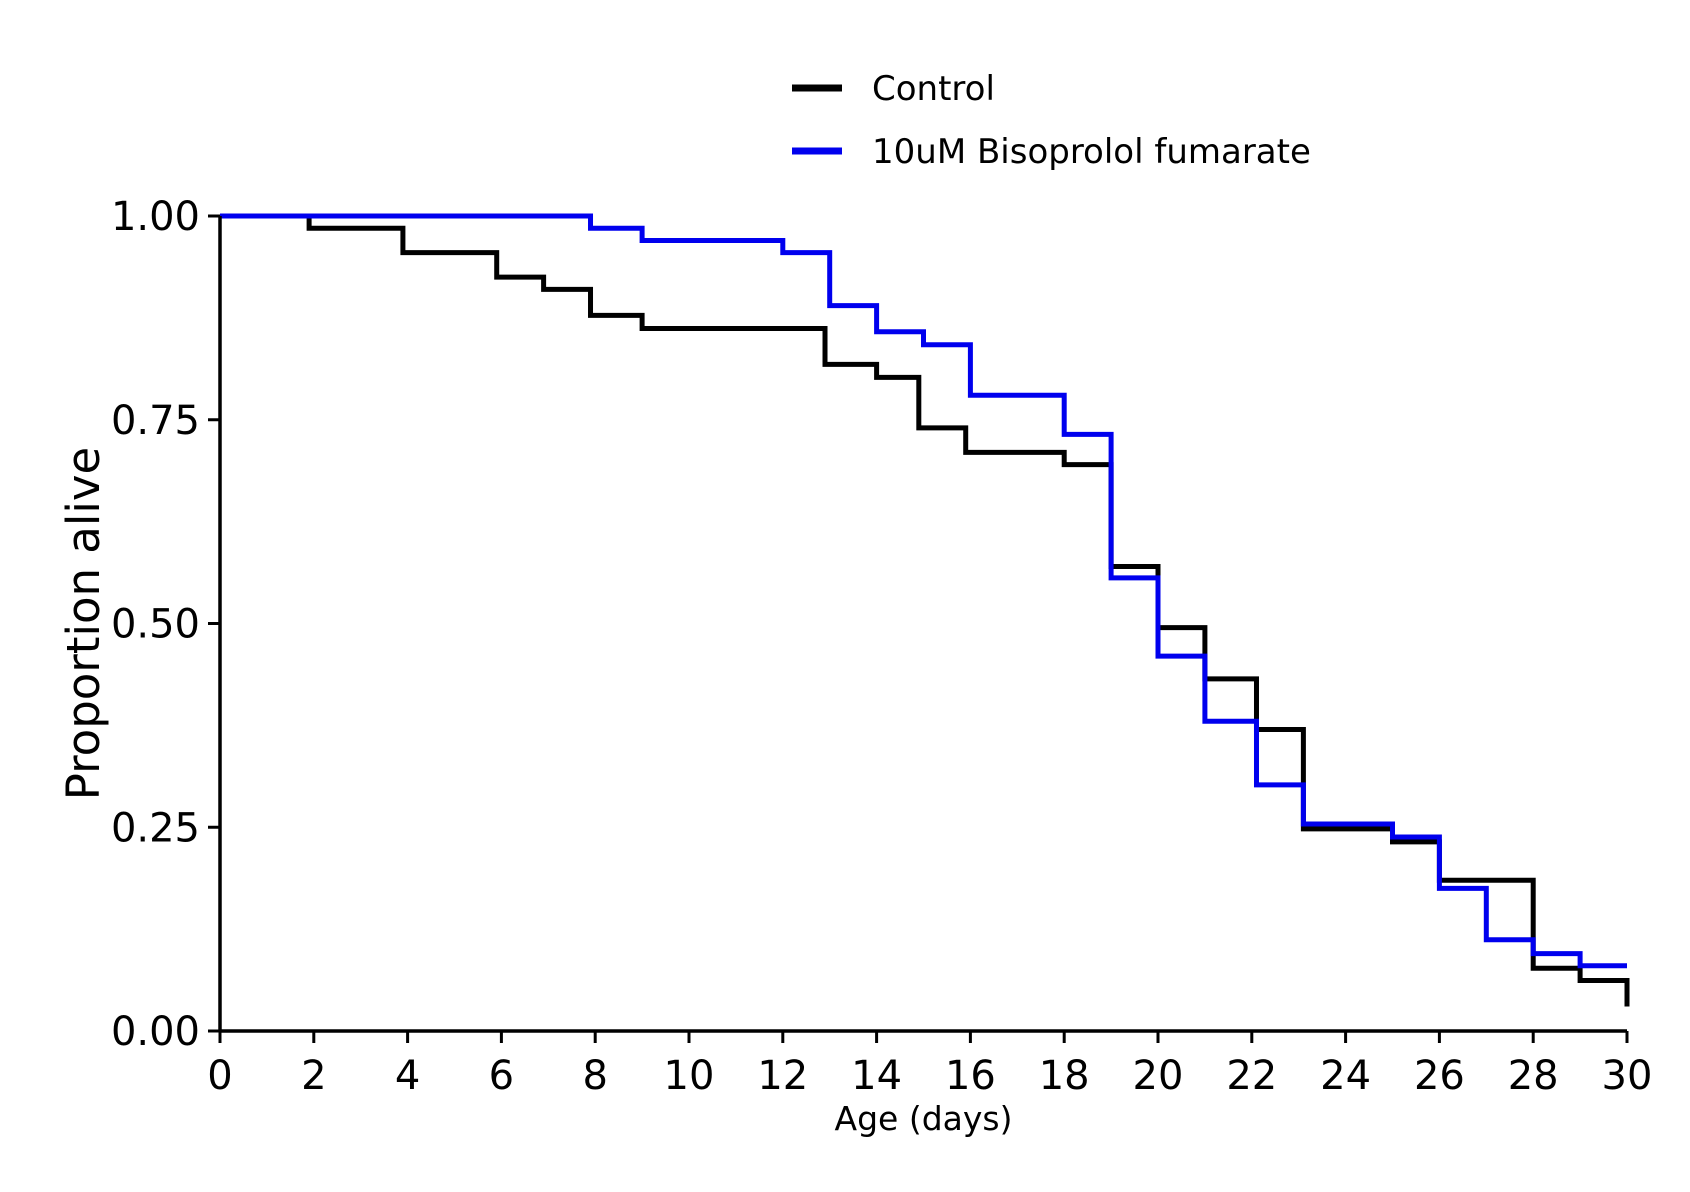  Describe the element at coordinates (929, 1065) in the screenshot. I see `x-ticks: 0 2 4 6 8 10 12 14 16 18 20 22 24 26 28 30` at that location.